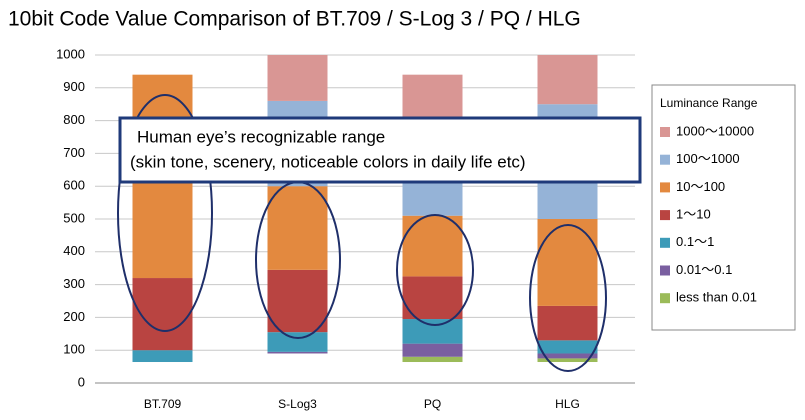  I want to click on y-tick-label: 900, so click(74, 86).